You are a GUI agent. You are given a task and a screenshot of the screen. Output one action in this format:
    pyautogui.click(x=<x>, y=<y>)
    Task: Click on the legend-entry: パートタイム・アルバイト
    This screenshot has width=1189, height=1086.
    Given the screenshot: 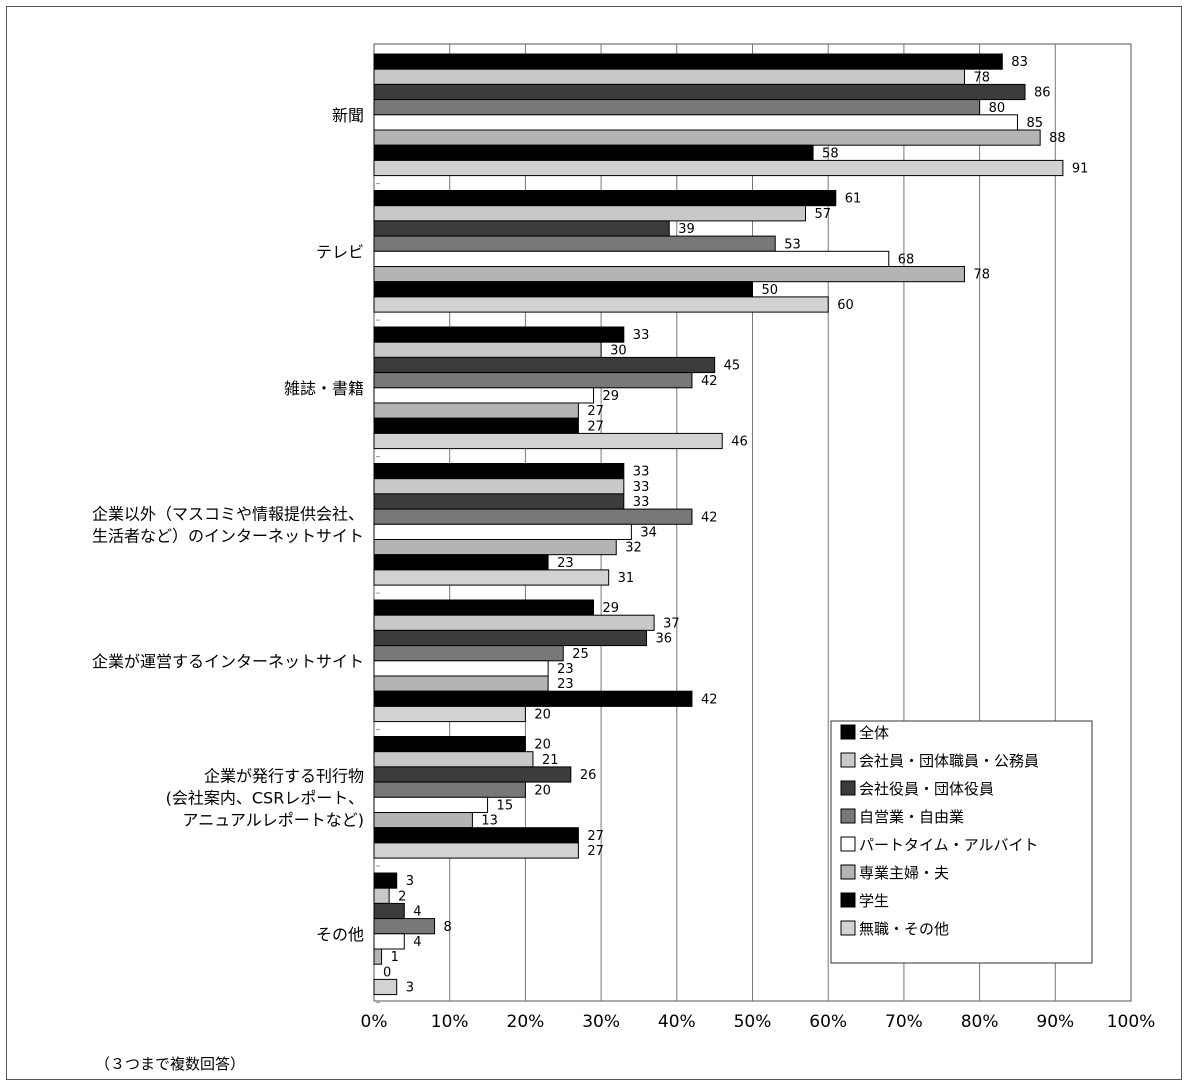 What is the action you would take?
    pyautogui.click(x=949, y=845)
    